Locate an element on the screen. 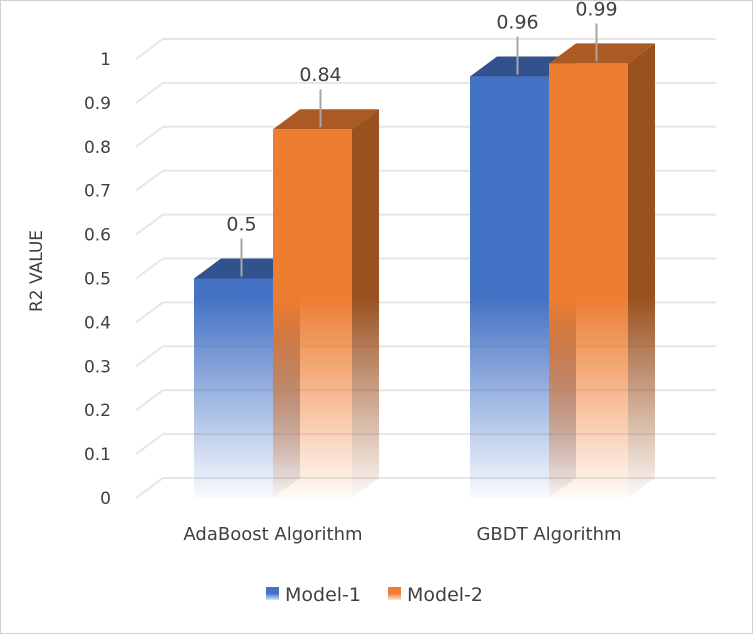  data-label: 0.96 is located at coordinates (517, 23).